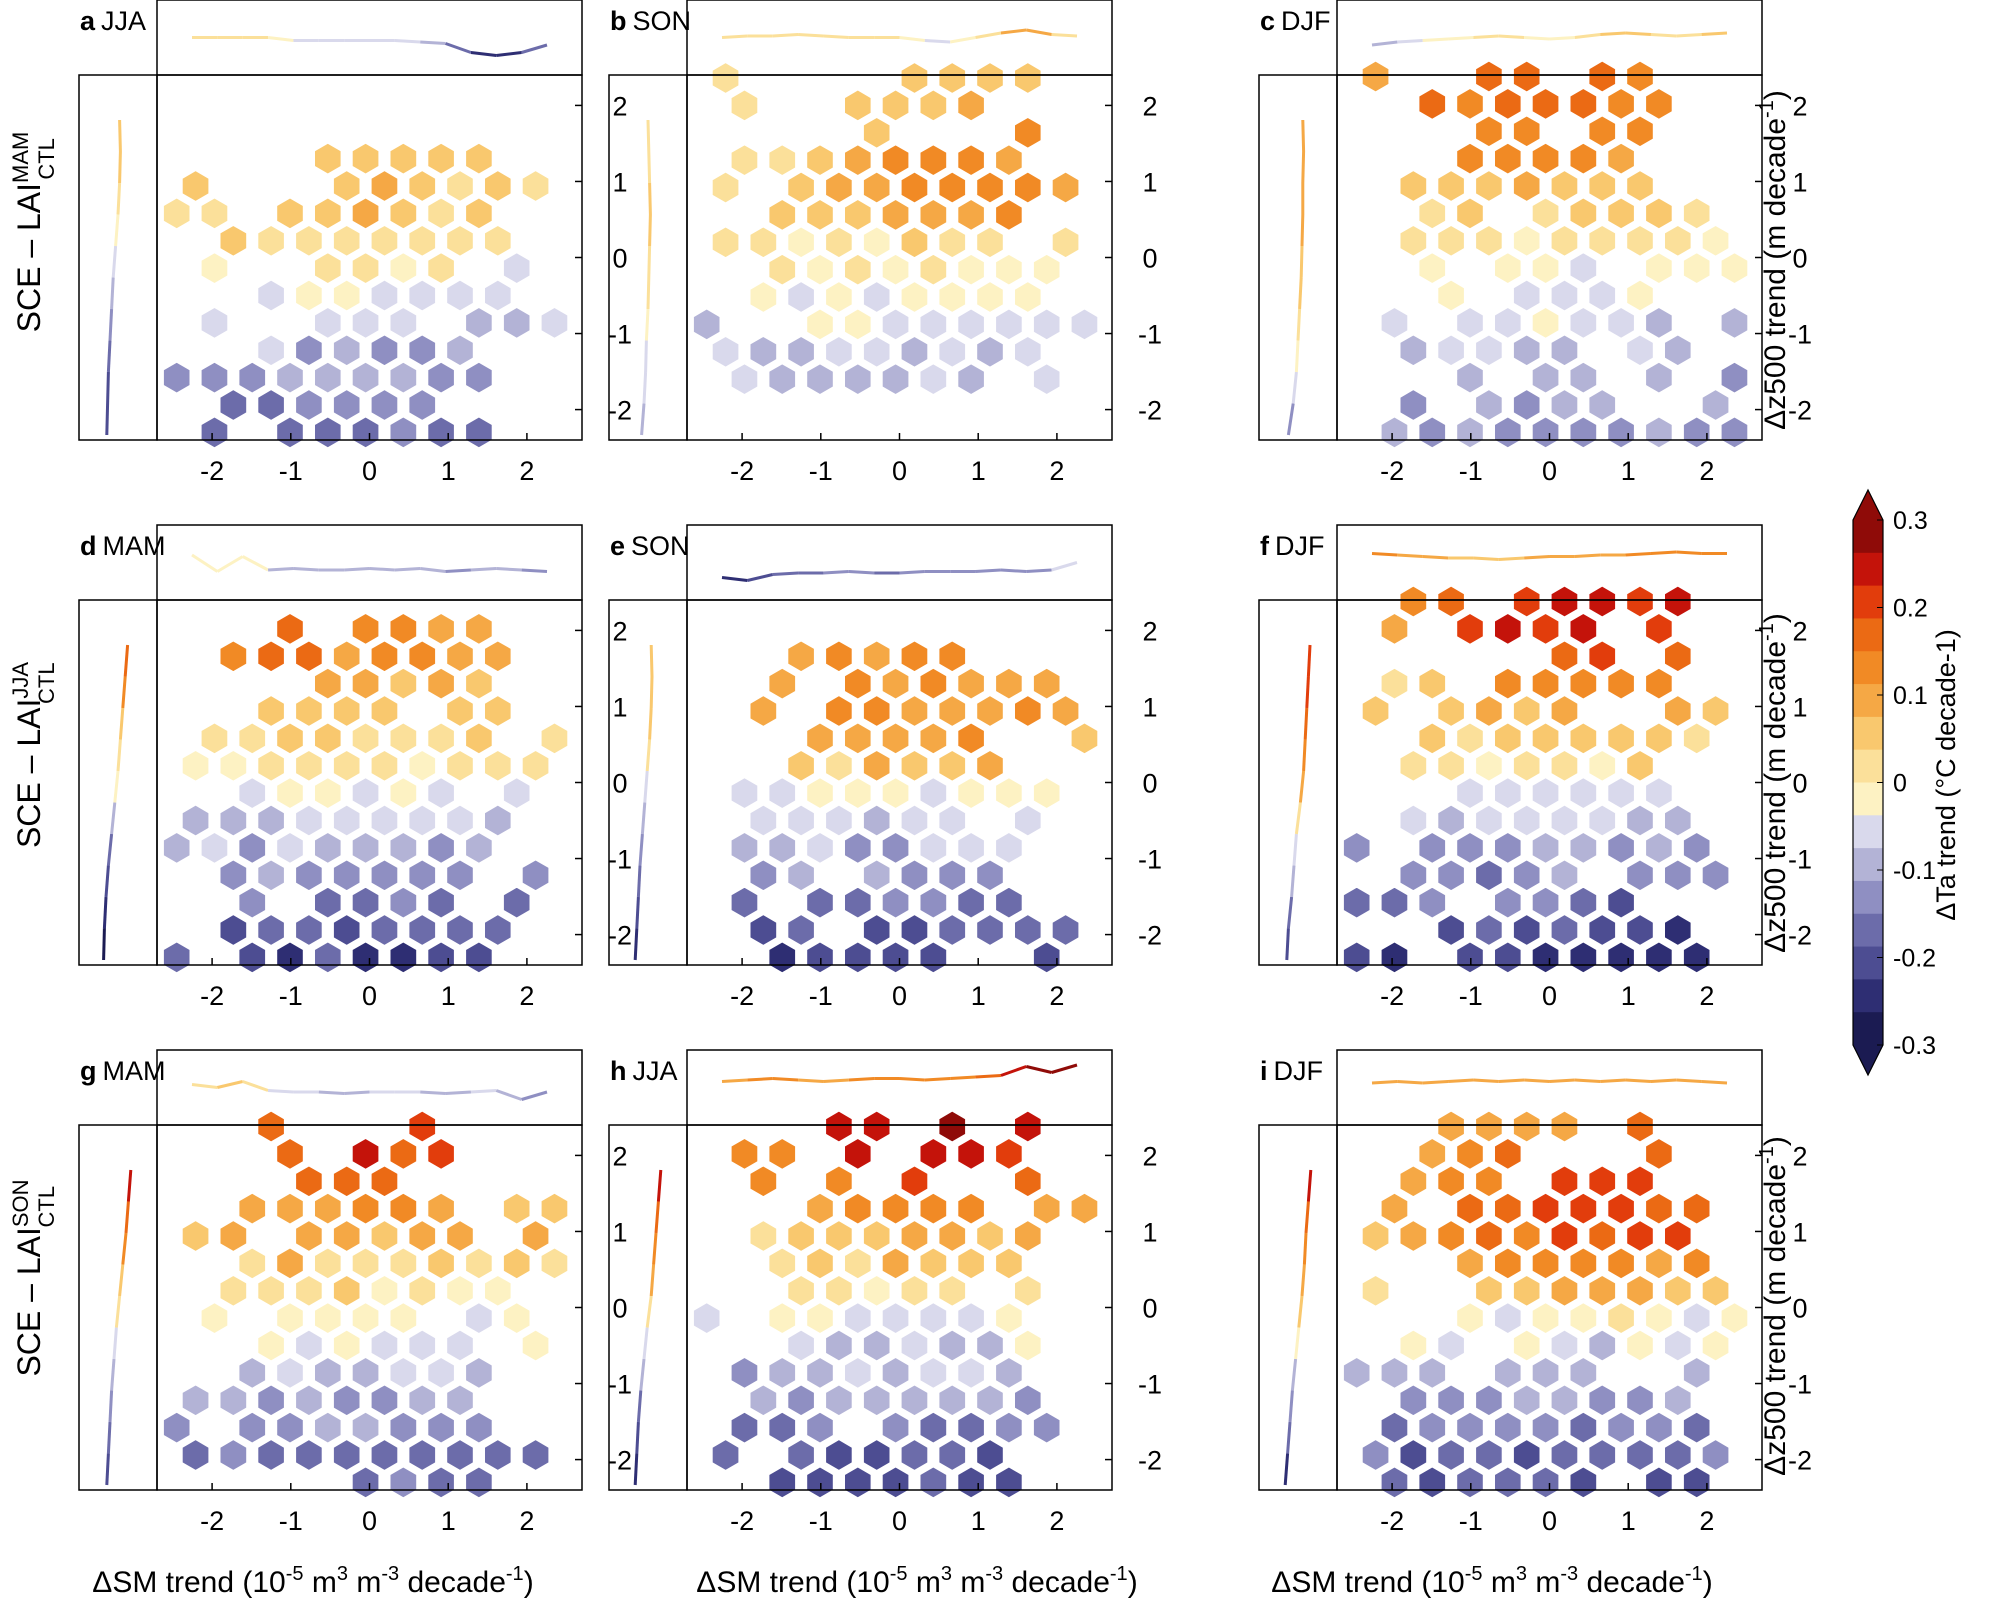 This screenshot has width=1995, height=1602. What do you see at coordinates (1628, 996) in the screenshot?
I see `x-tick-label: 1` at bounding box center [1628, 996].